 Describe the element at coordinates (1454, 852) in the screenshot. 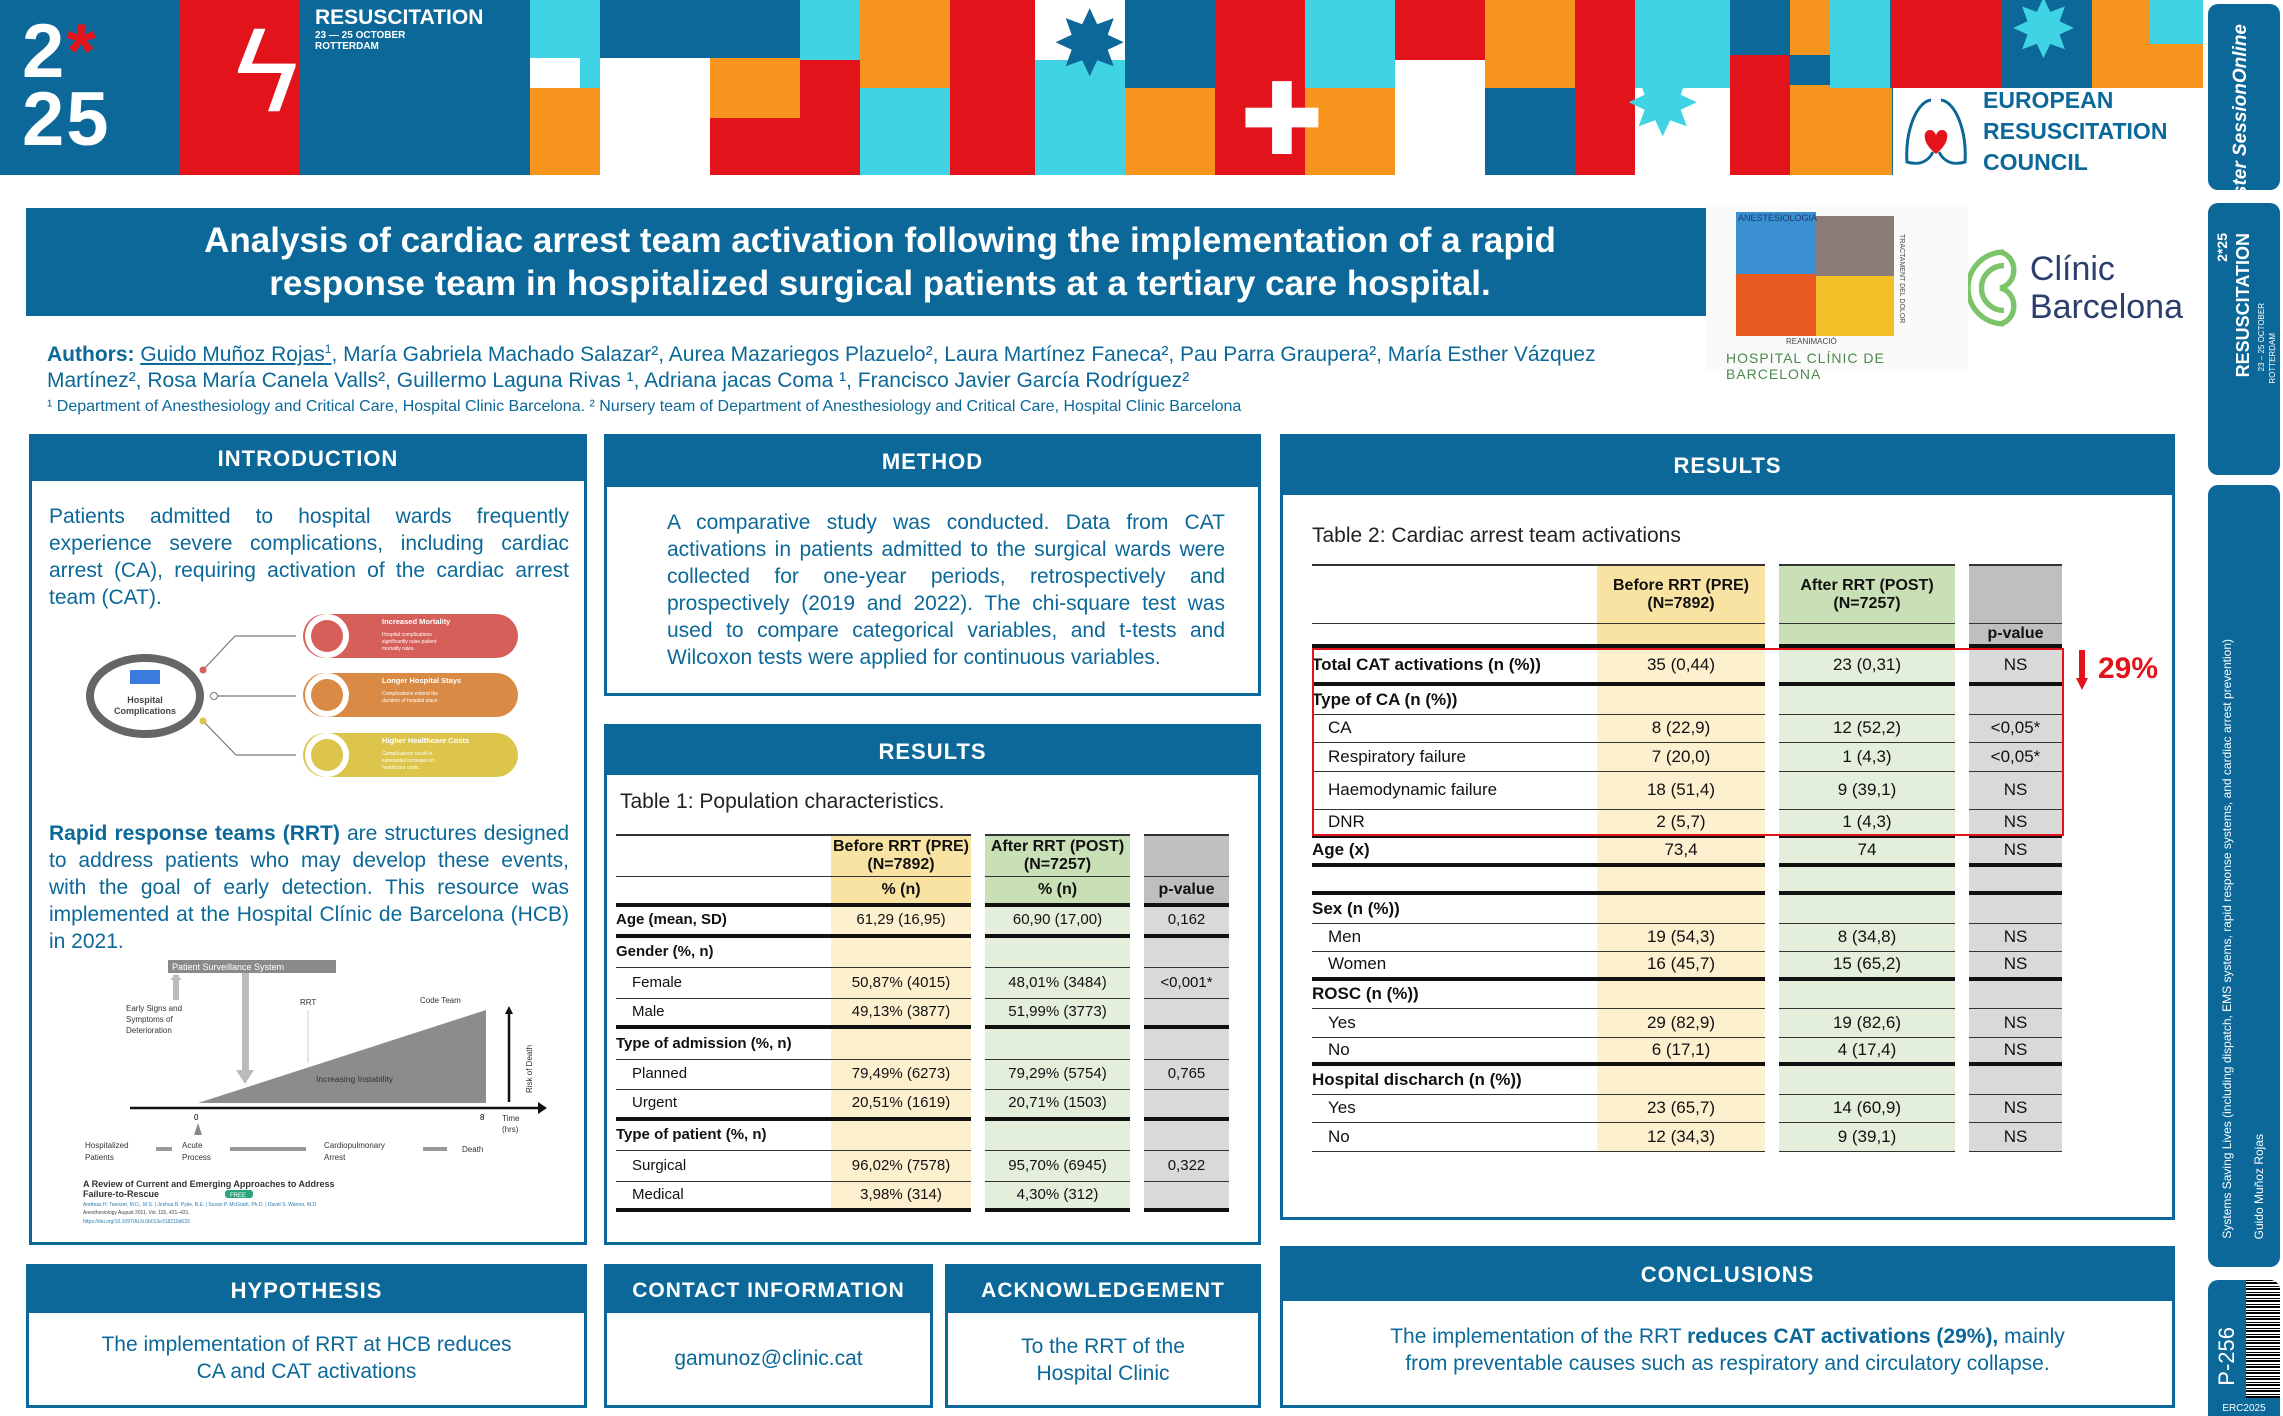

I see `row-label: Age (x)` at that location.